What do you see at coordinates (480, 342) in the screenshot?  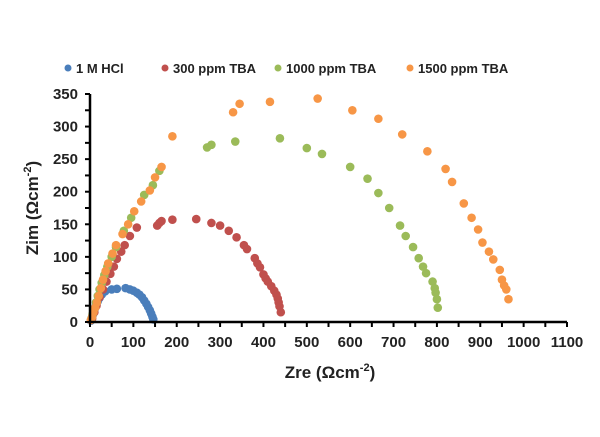 I see `x-tick-label: 900` at bounding box center [480, 342].